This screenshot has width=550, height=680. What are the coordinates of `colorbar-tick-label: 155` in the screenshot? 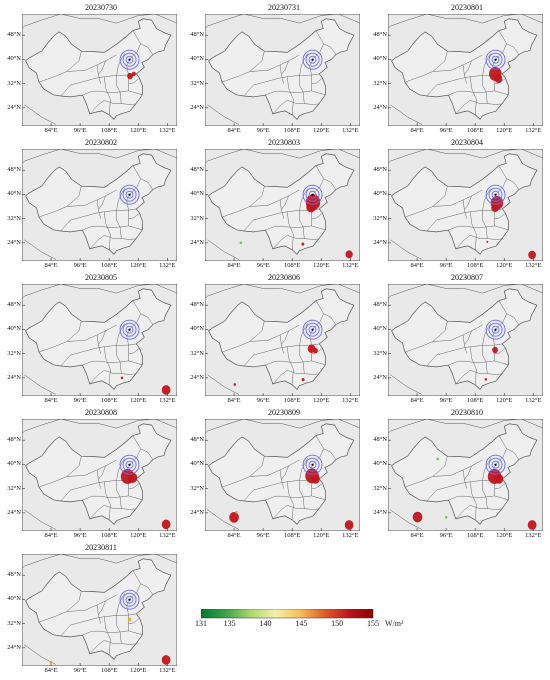 It's located at (373, 623).